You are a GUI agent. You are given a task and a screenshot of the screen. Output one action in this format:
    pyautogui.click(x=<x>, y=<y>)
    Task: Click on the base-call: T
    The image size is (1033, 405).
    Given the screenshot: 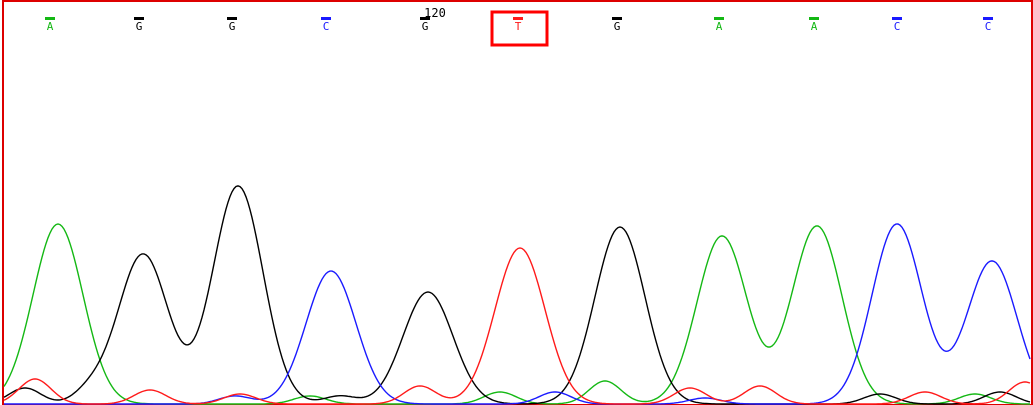 What is the action you would take?
    pyautogui.click(x=518, y=25)
    